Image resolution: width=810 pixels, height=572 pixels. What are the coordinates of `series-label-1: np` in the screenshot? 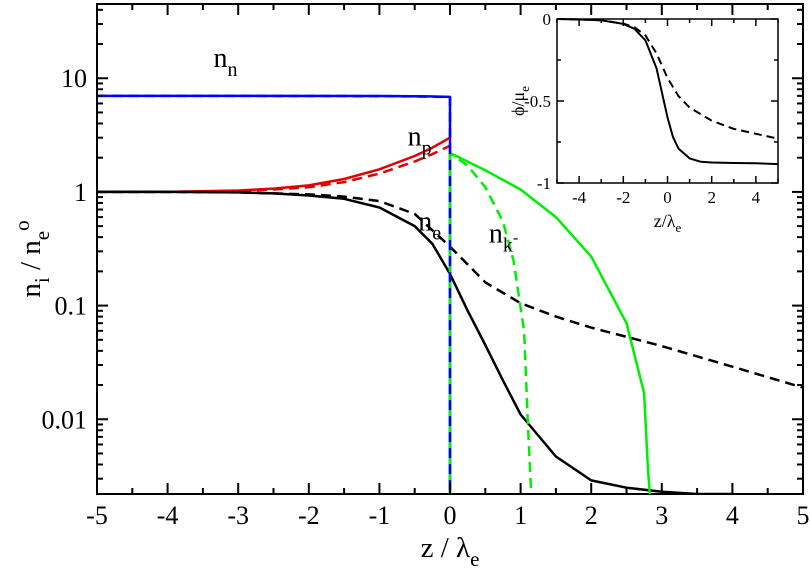 It's located at (420, 141).